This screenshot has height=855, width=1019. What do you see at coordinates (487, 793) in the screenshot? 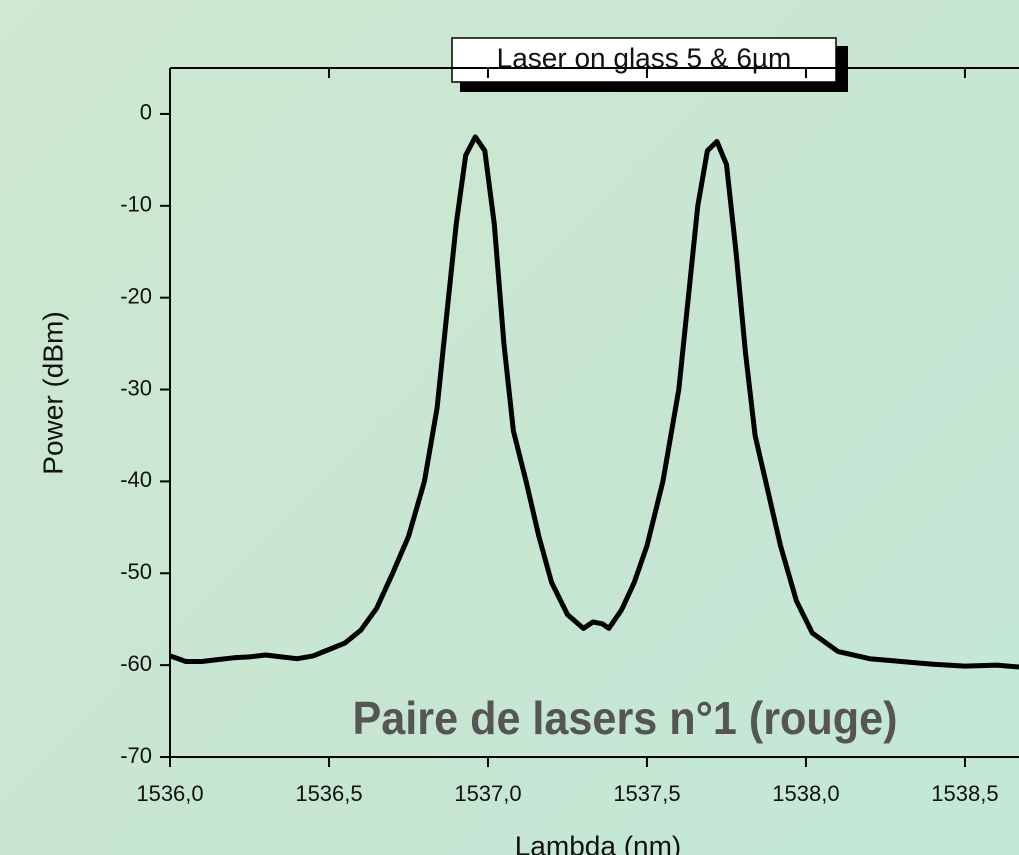
I see `x-tick-label: 1537,0` at bounding box center [487, 793].